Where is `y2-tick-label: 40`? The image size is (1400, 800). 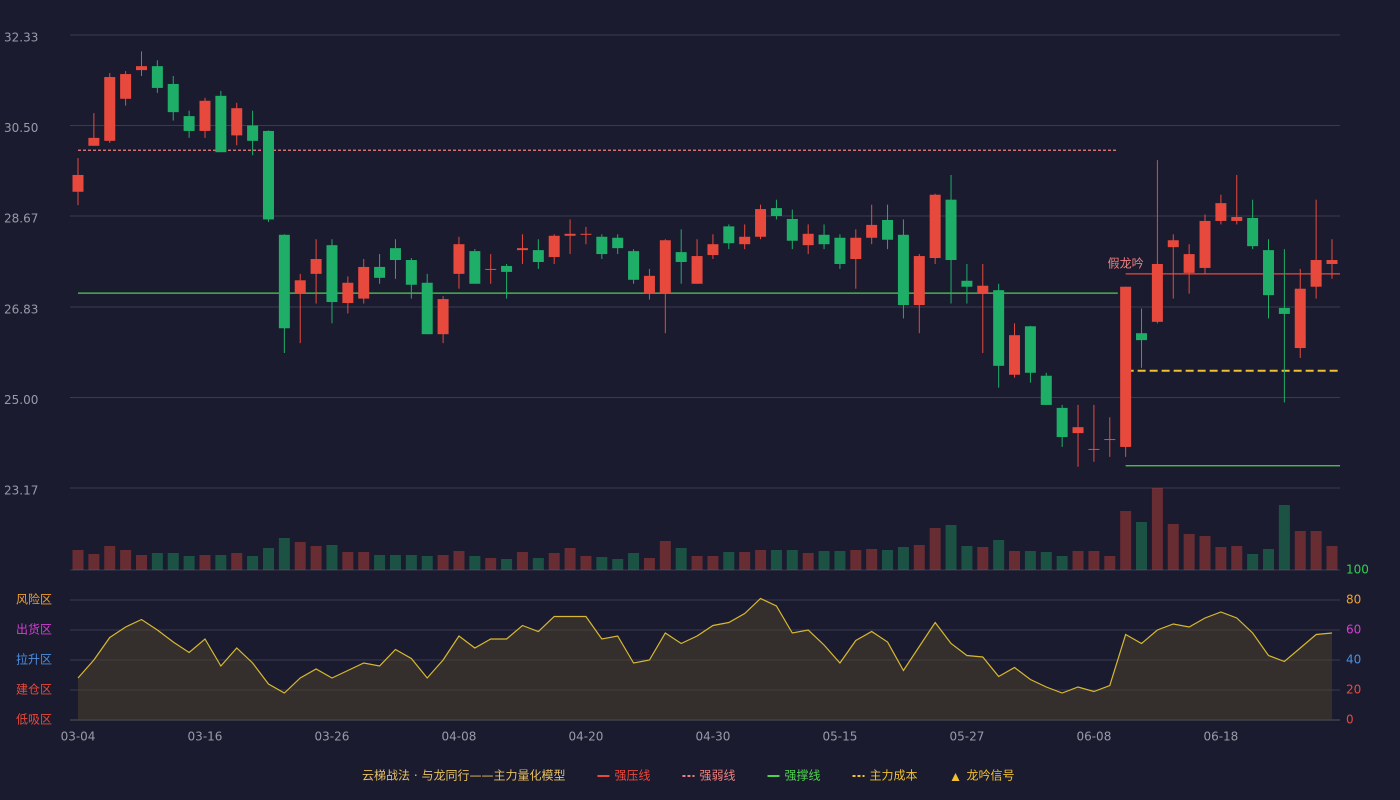 y2-tick-label: 40 is located at coordinates (1353, 660).